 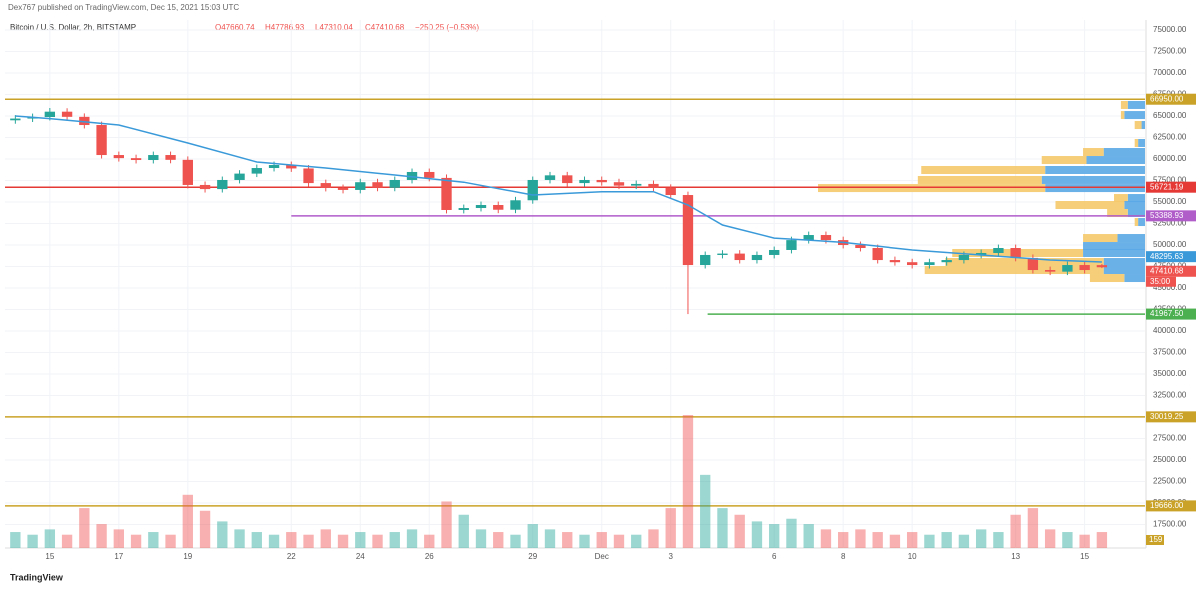 I want to click on level-label: 41967.50, so click(x=1167, y=313).